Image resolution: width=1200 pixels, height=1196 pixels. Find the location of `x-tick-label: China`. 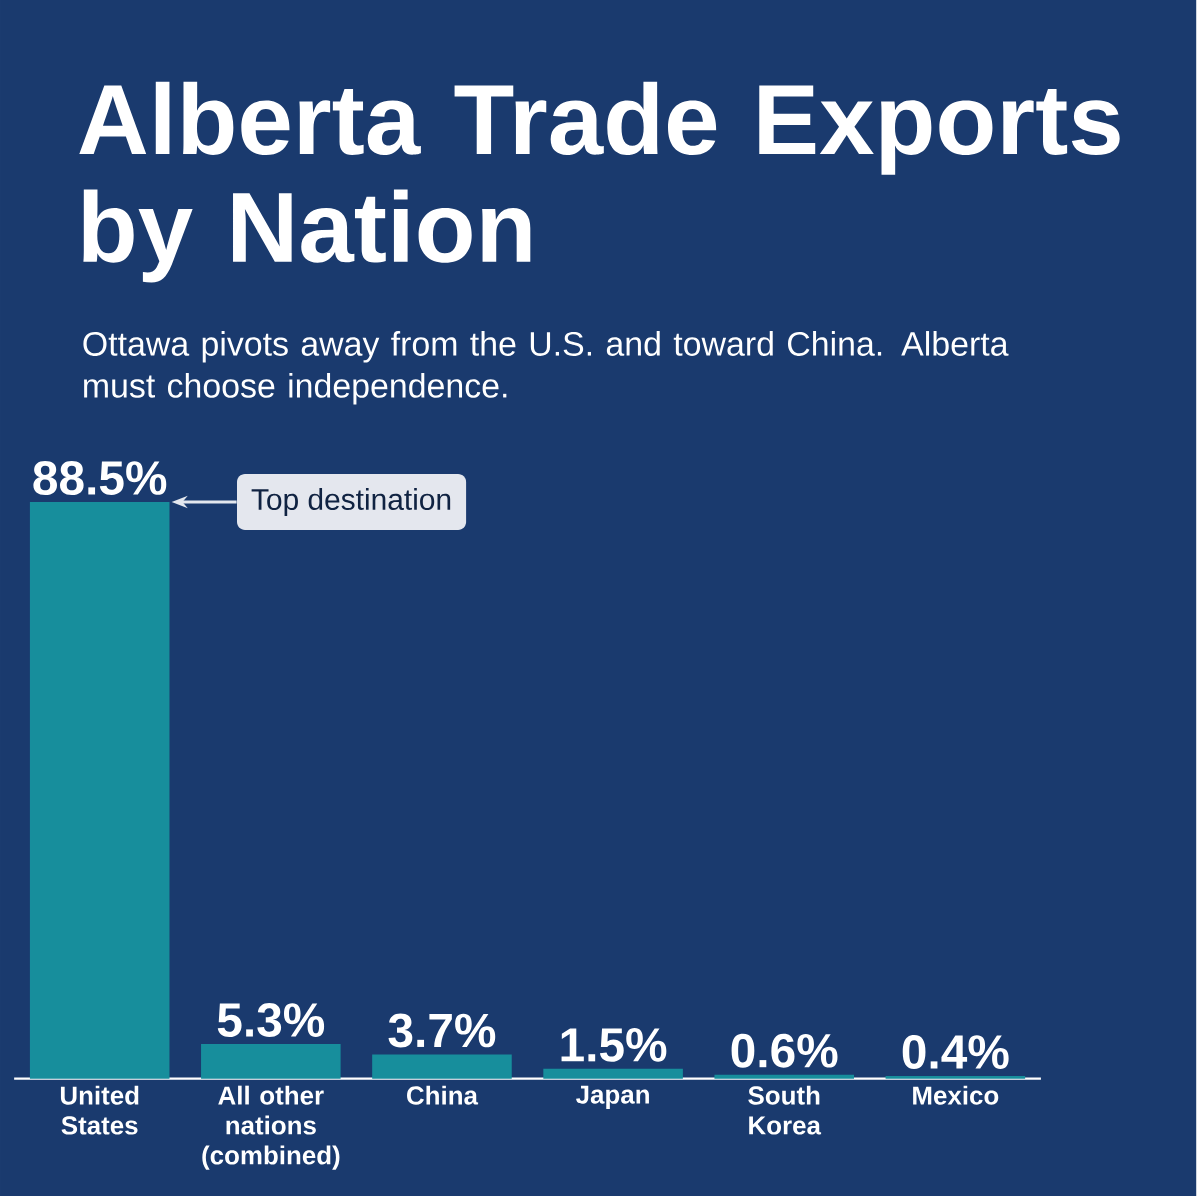

x-tick-label: China is located at coordinates (443, 1095).